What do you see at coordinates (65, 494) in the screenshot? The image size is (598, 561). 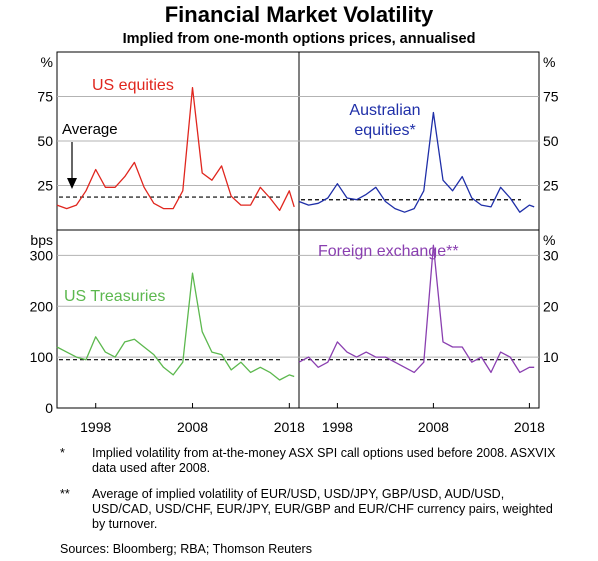 I see `footnote-mark: **` at bounding box center [65, 494].